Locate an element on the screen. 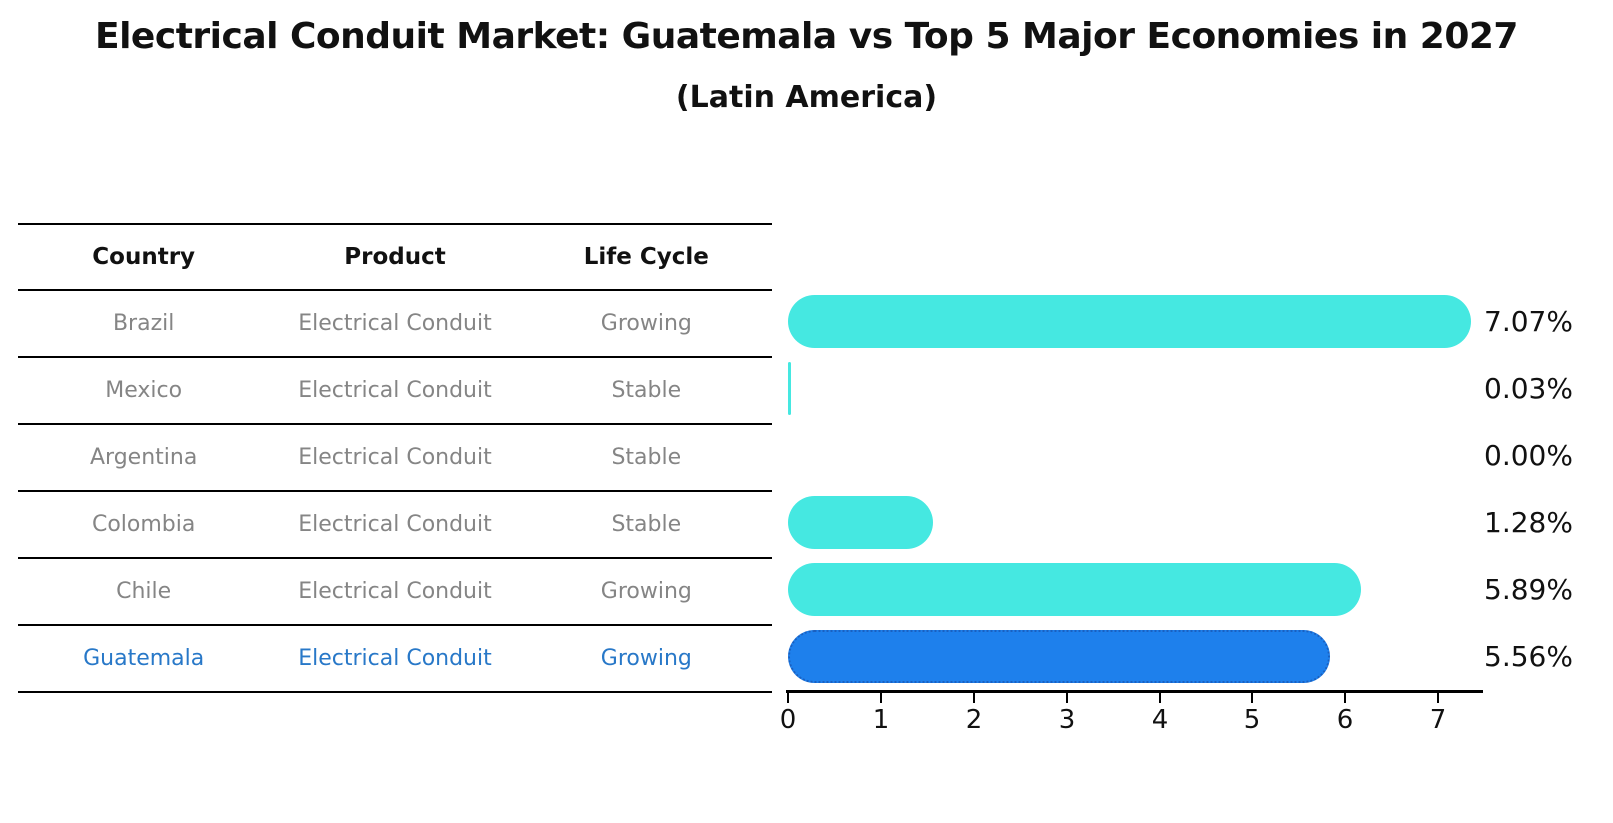  x-tick-label-7: 7 is located at coordinates (1438, 720).